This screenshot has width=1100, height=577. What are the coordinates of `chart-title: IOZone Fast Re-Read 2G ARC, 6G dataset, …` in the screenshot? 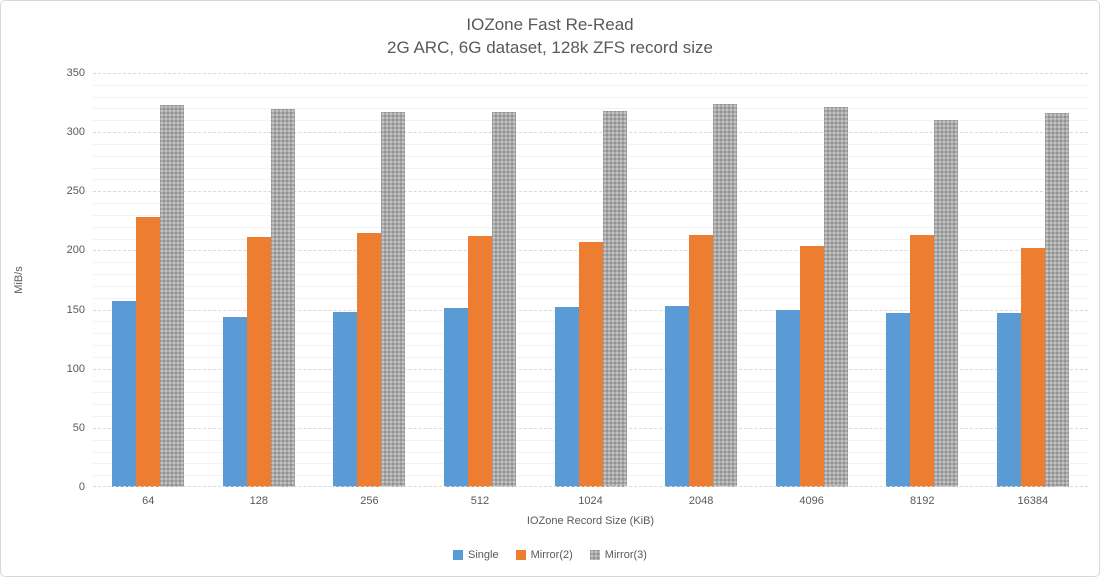 It's located at (550, 36).